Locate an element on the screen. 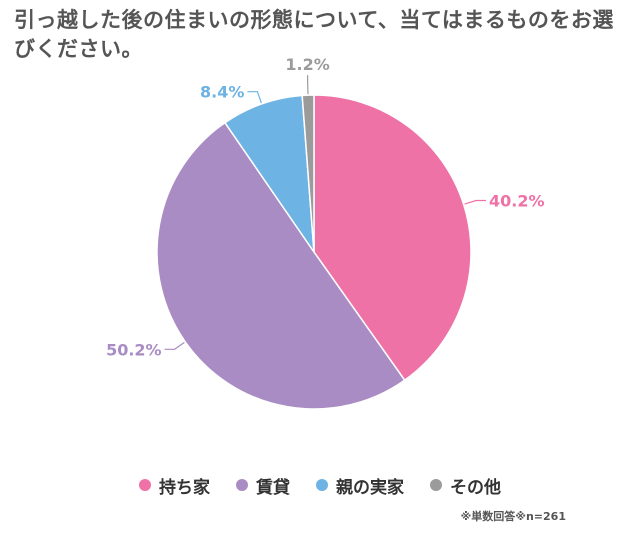 This screenshot has width=640, height=534. legend-item-0: 持ち家 is located at coordinates (174, 485).